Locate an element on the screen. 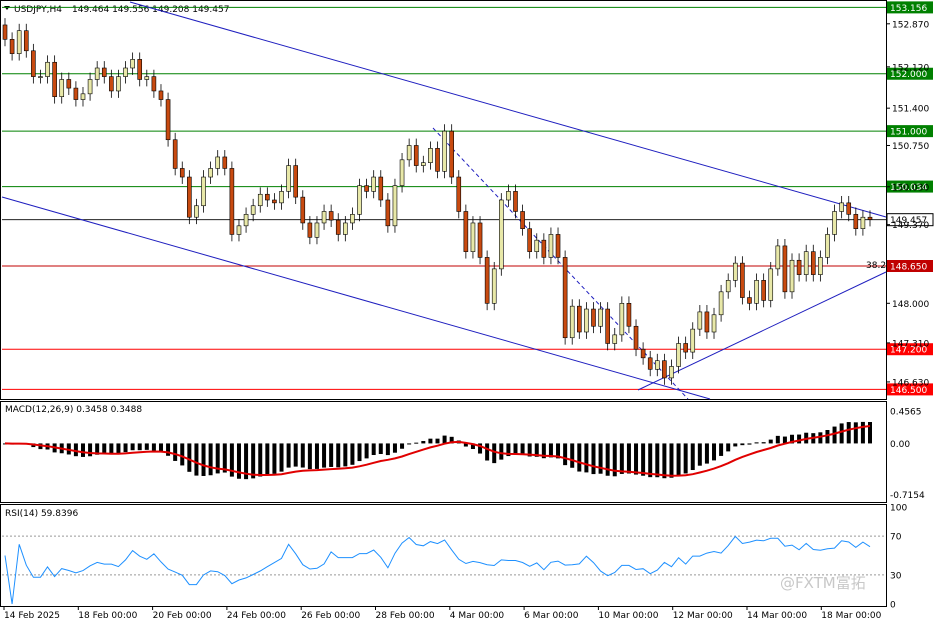 This screenshot has width=936, height=624. price-tick-label: 149.370 is located at coordinates (910, 226).